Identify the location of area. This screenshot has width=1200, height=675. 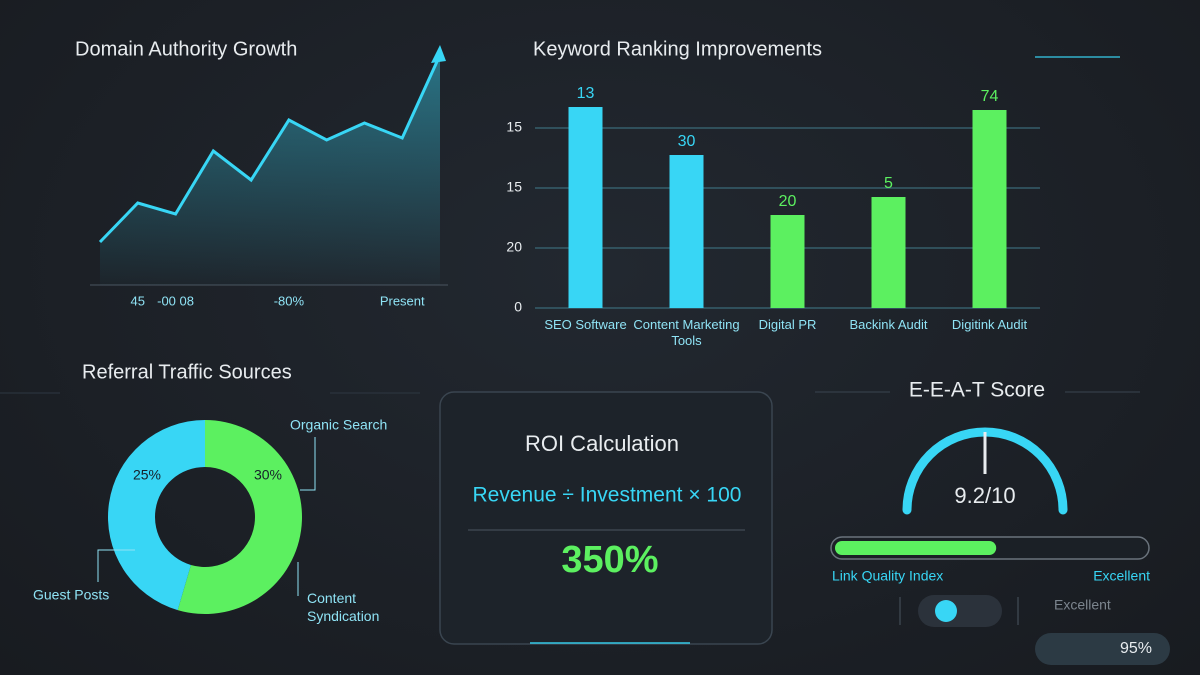
(270, 170).